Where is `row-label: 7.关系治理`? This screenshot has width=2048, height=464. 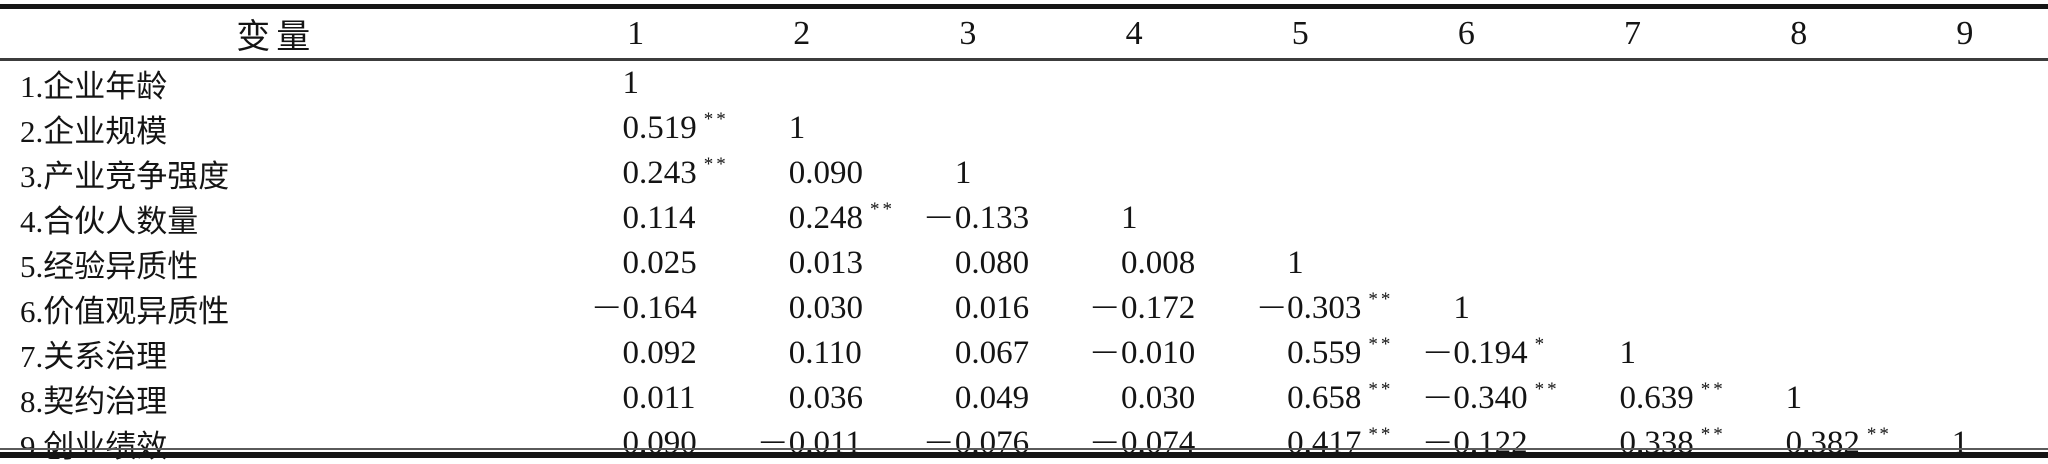
row-label: 7.关系治理 is located at coordinates (94, 356).